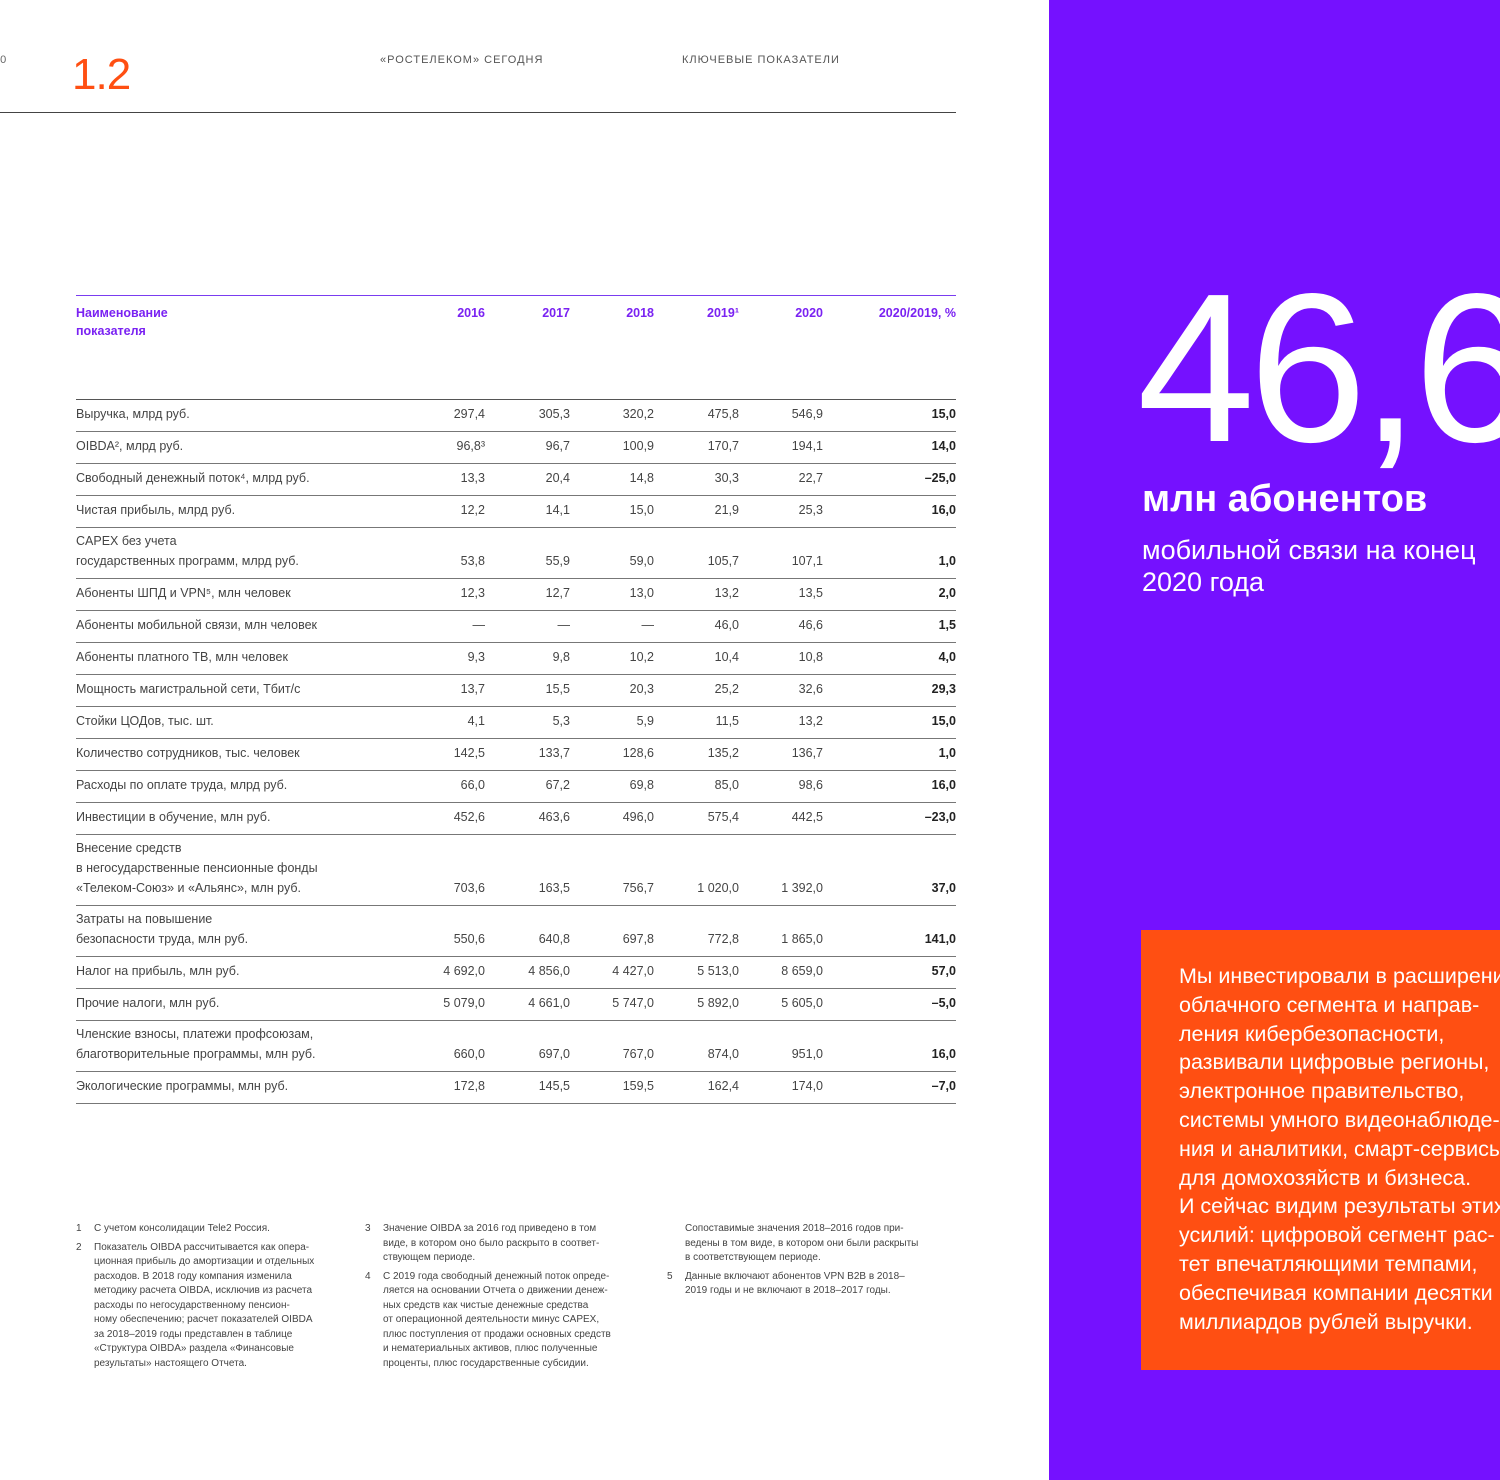 This screenshot has height=1480, width=1500. What do you see at coordinates (917, 313) in the screenshot?
I see `column-header-change: 2020/2019, %` at bounding box center [917, 313].